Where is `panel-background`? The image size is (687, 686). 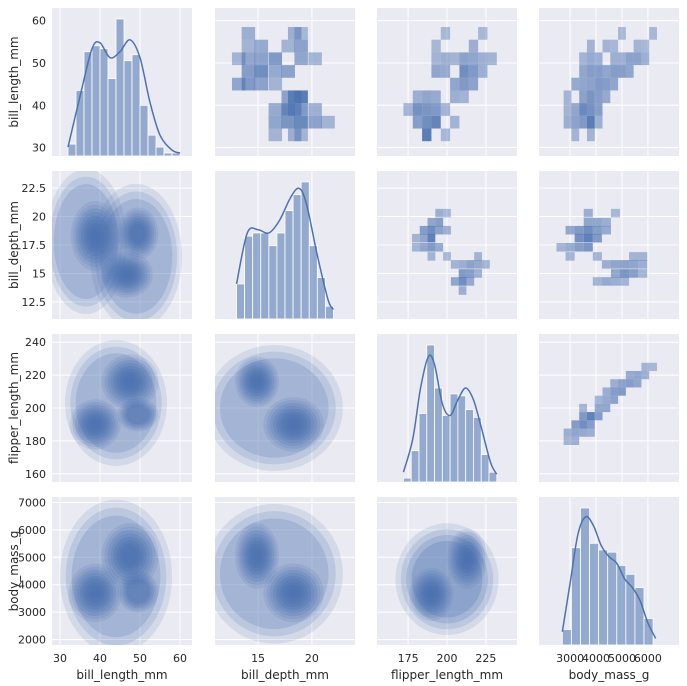
panel-background is located at coordinates (122, 571).